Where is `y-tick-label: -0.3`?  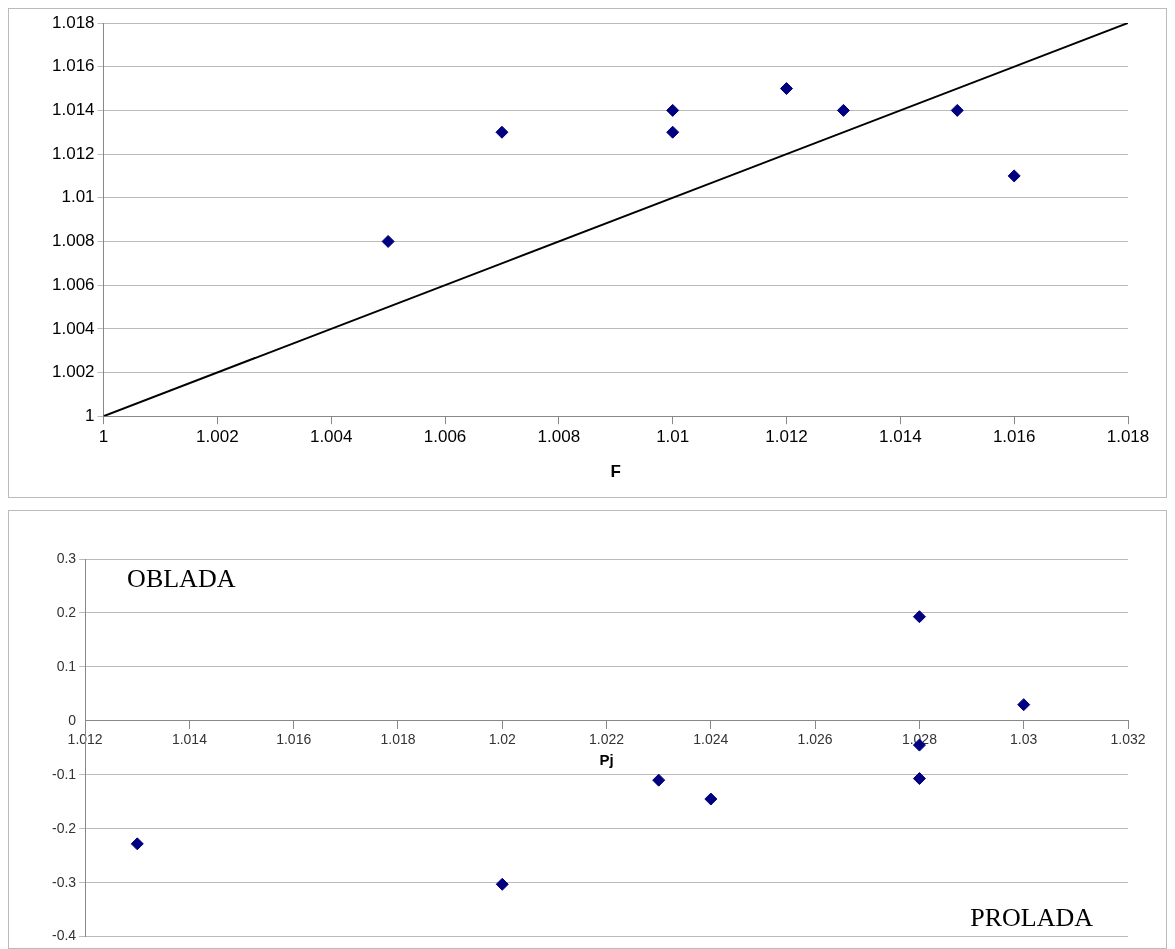
y-tick-label: -0.3 is located at coordinates (64, 881).